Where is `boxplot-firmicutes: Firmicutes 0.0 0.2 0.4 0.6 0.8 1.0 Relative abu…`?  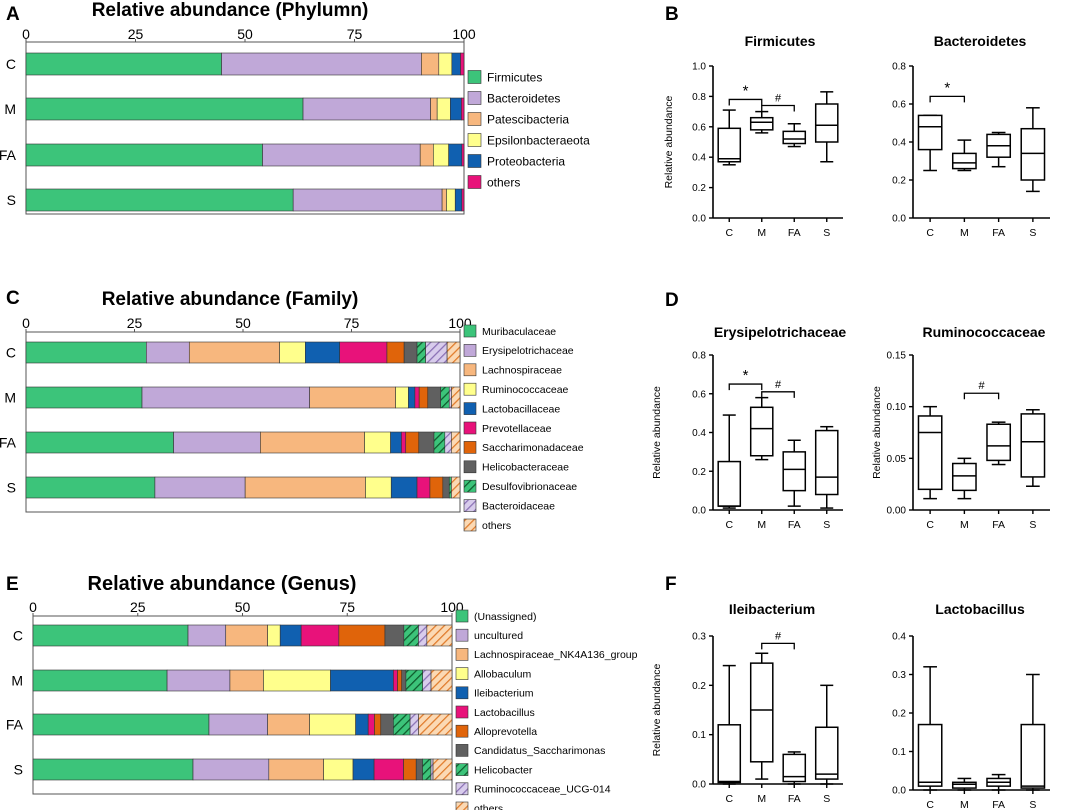
boxplot-firmicutes: Firmicutes 0.0 0.2 0.4 0.6 0.8 1.0 Relative abu… is located at coordinates (753, 136).